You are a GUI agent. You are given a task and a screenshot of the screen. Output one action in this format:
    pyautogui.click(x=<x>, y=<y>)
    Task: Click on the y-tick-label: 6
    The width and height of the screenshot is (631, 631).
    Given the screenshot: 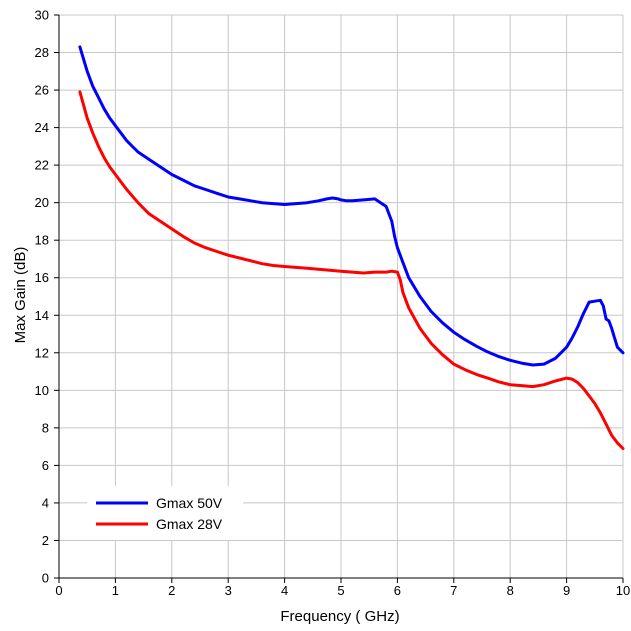 What is the action you would take?
    pyautogui.click(x=45, y=465)
    